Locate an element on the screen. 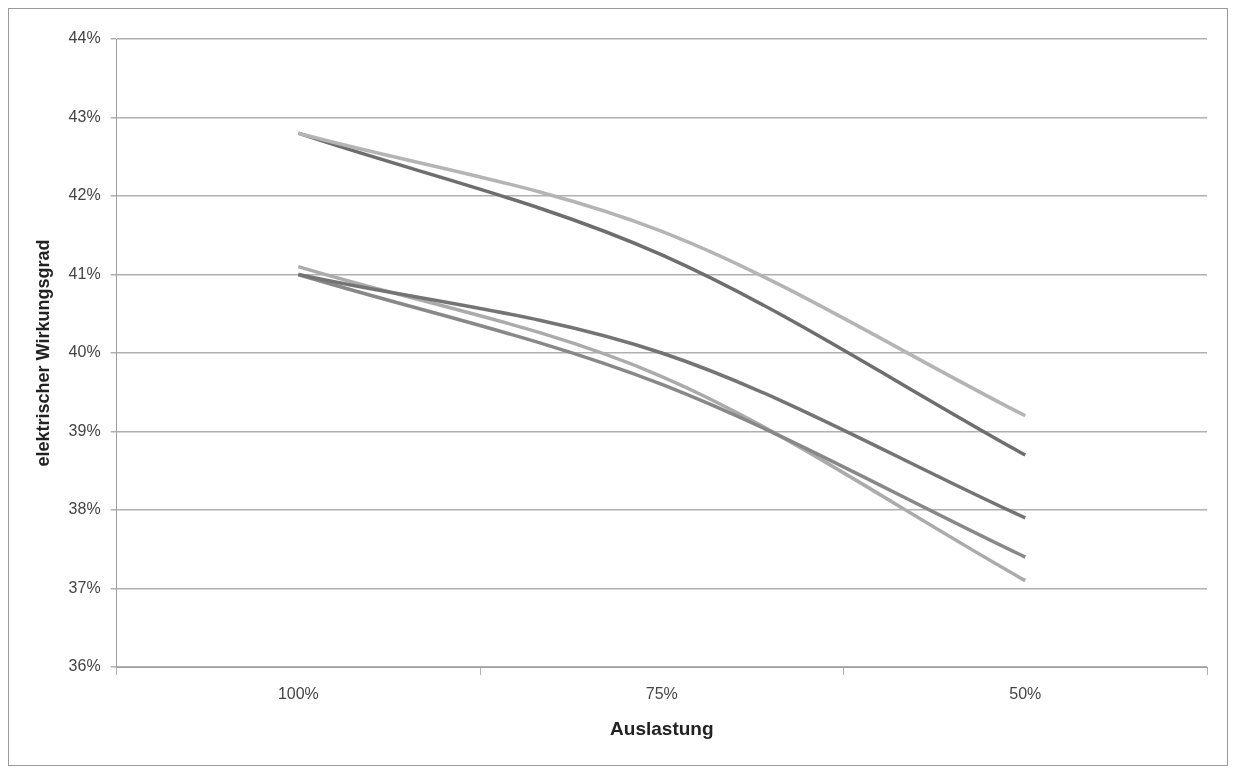  x-axis-title: Auslastung is located at coordinates (662, 728).